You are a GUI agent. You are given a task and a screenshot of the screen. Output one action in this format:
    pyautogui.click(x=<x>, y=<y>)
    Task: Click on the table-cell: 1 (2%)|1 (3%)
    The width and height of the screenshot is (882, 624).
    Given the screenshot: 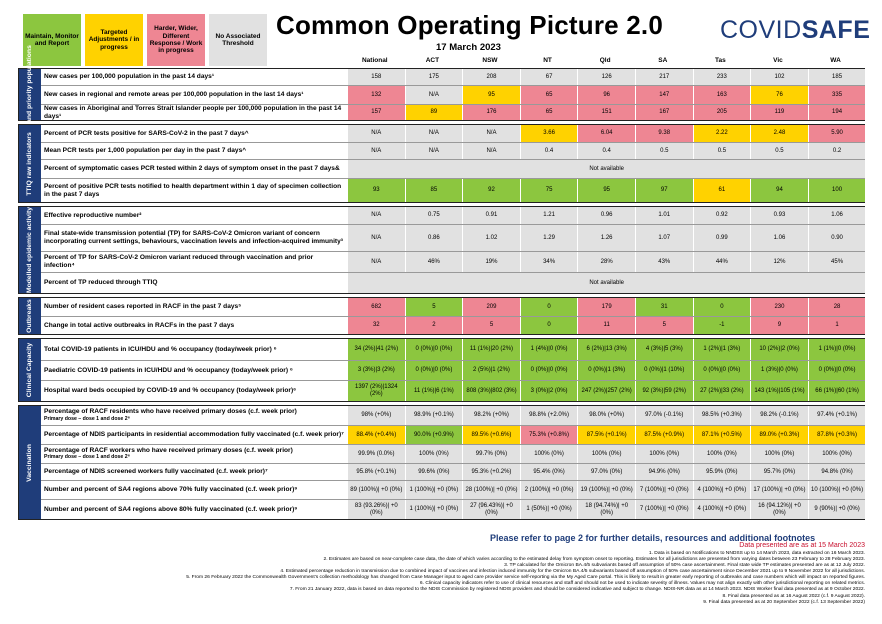 What is the action you would take?
    pyautogui.click(x=721, y=349)
    